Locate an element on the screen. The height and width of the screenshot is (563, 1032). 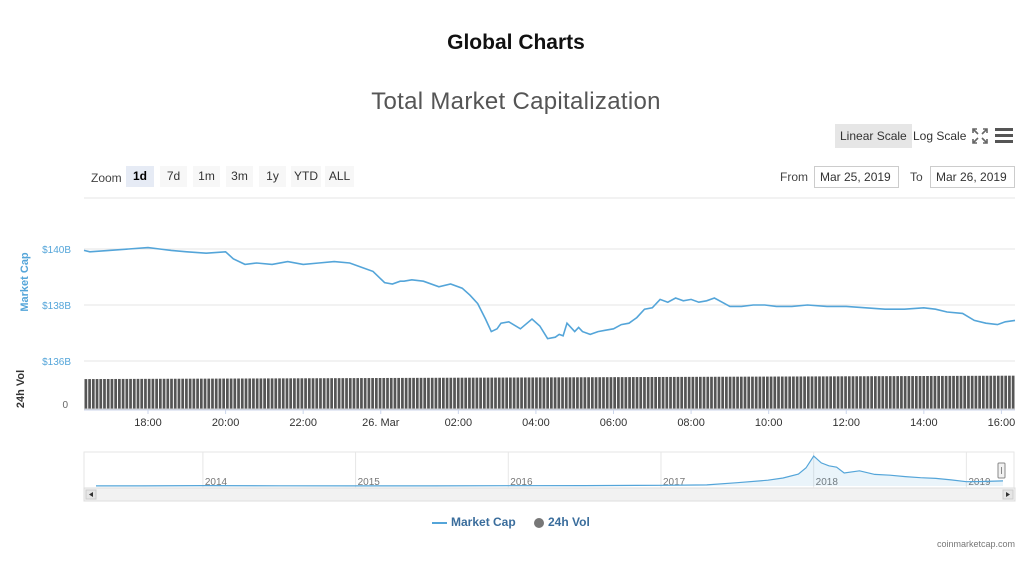
legend-market-cap: Market Cap is located at coordinates (474, 522).